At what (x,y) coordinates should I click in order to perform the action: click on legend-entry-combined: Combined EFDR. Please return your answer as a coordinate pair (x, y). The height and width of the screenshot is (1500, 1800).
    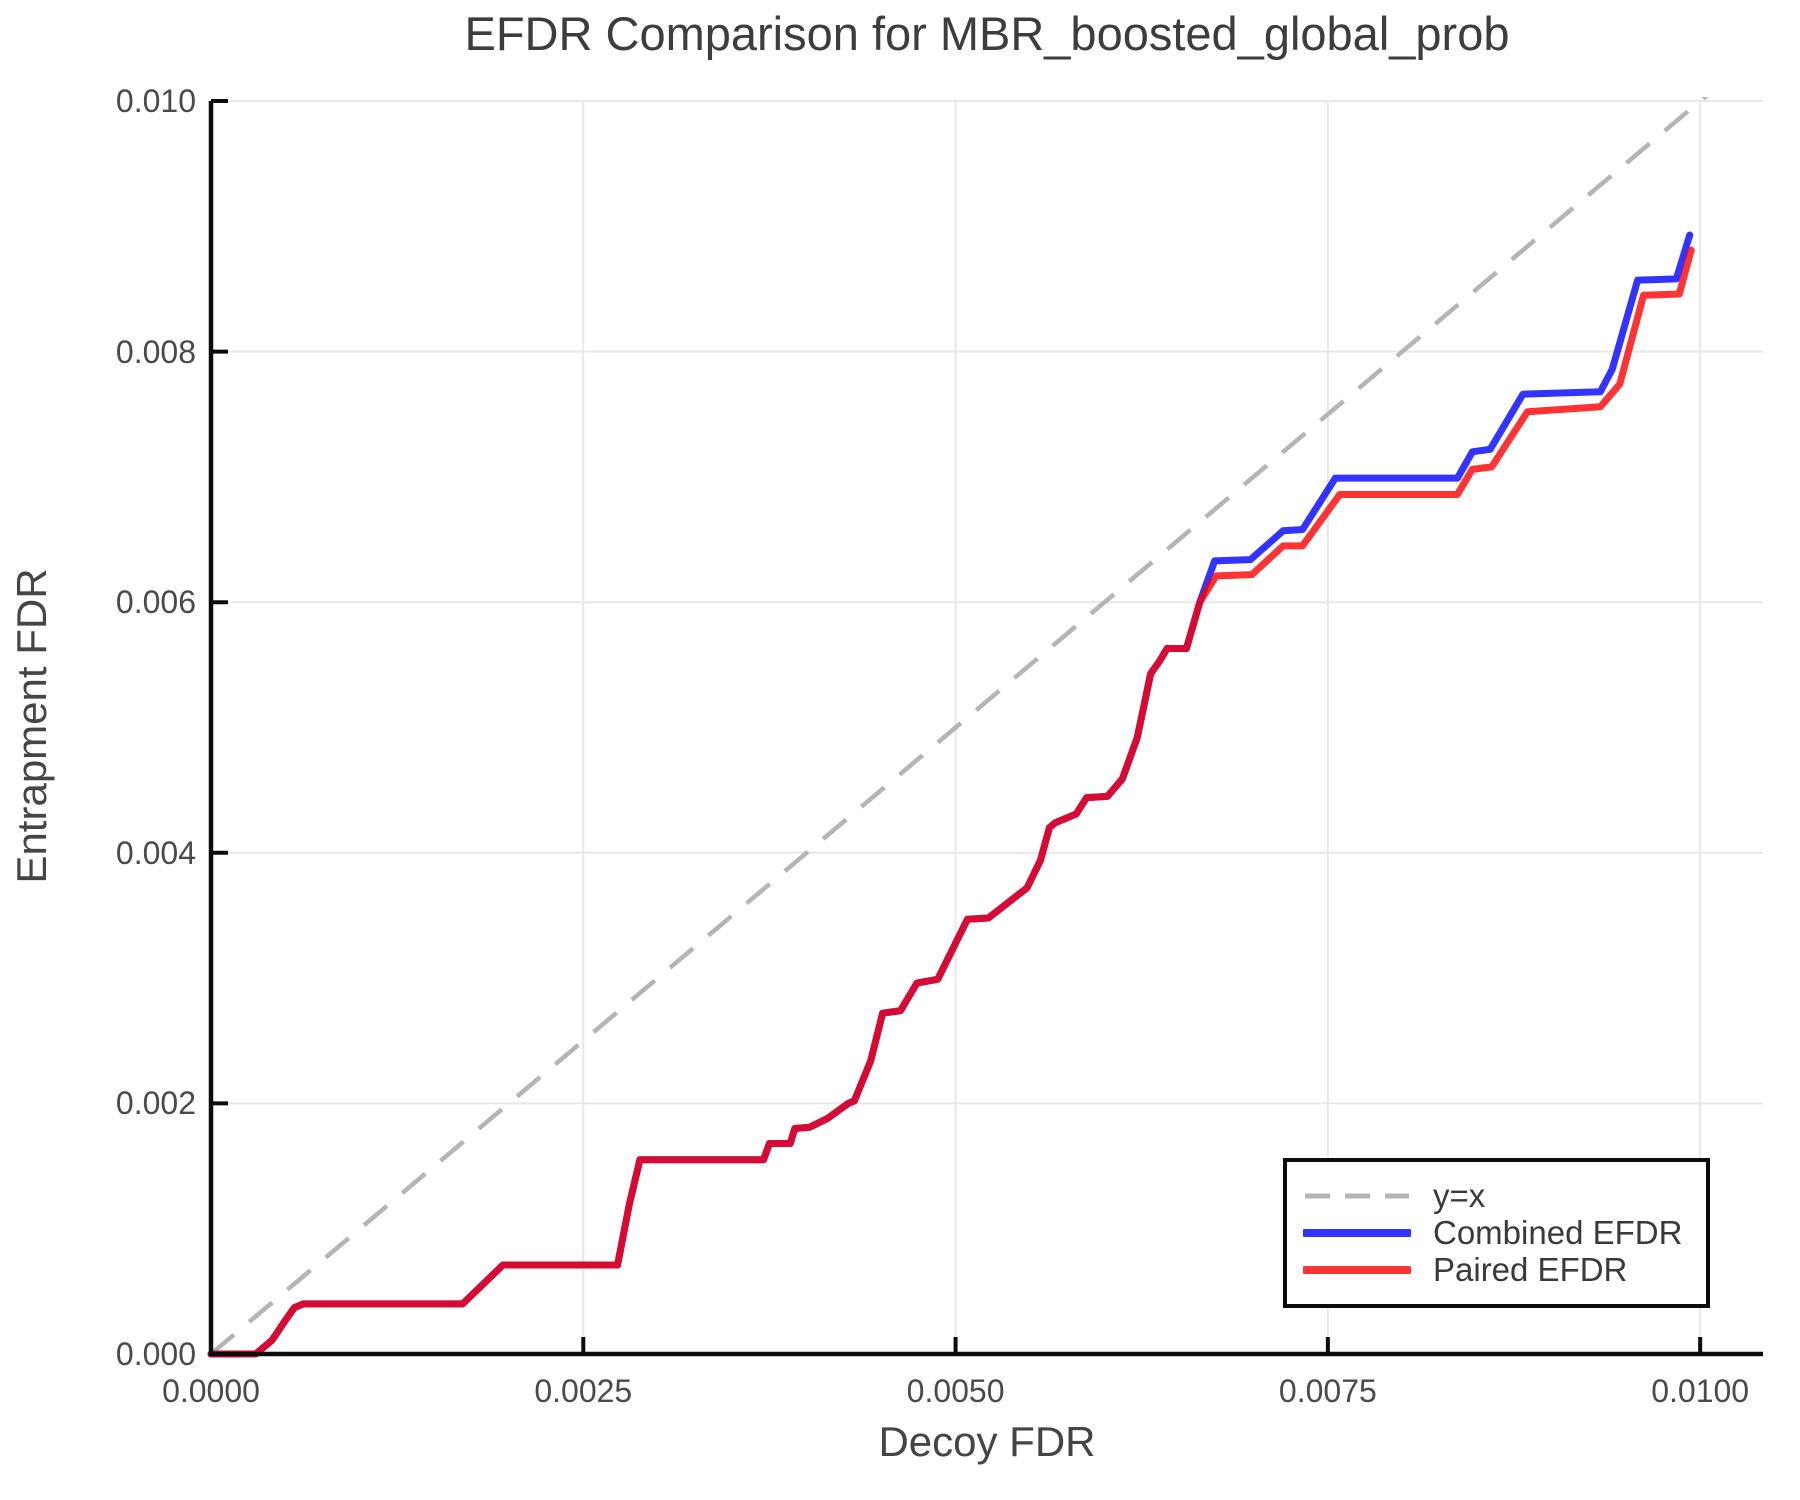
    Looking at the image, I should click on (1504, 1233).